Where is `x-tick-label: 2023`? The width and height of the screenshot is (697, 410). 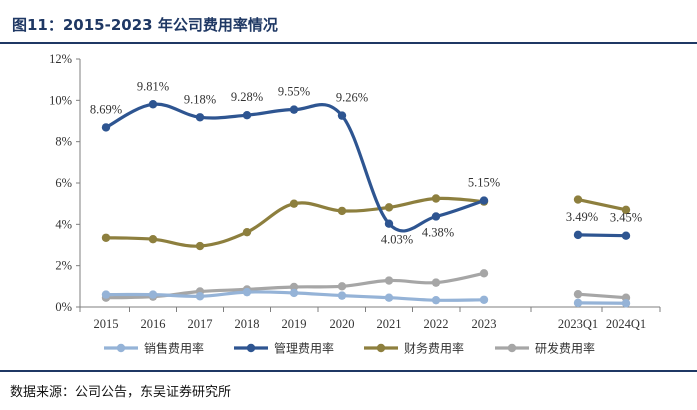 x-tick-label: 2023 is located at coordinates (484, 324).